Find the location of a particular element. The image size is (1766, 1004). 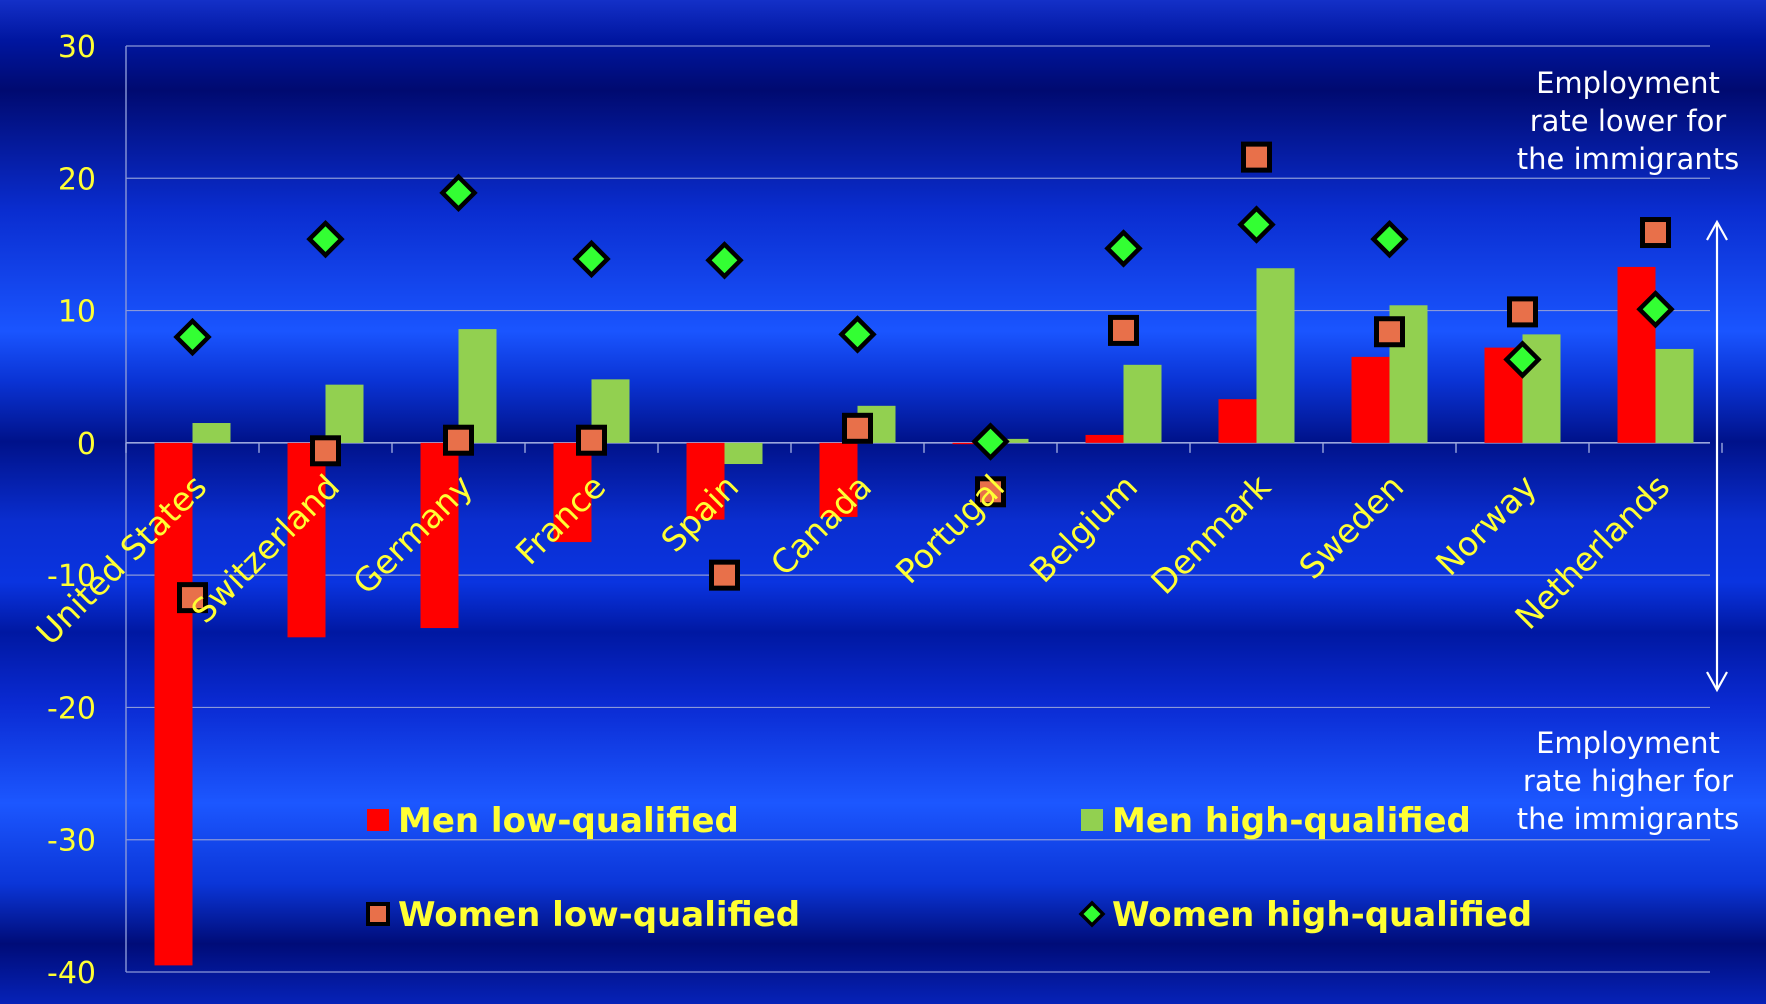

y-tick-label: 20 is located at coordinates (77, 179).